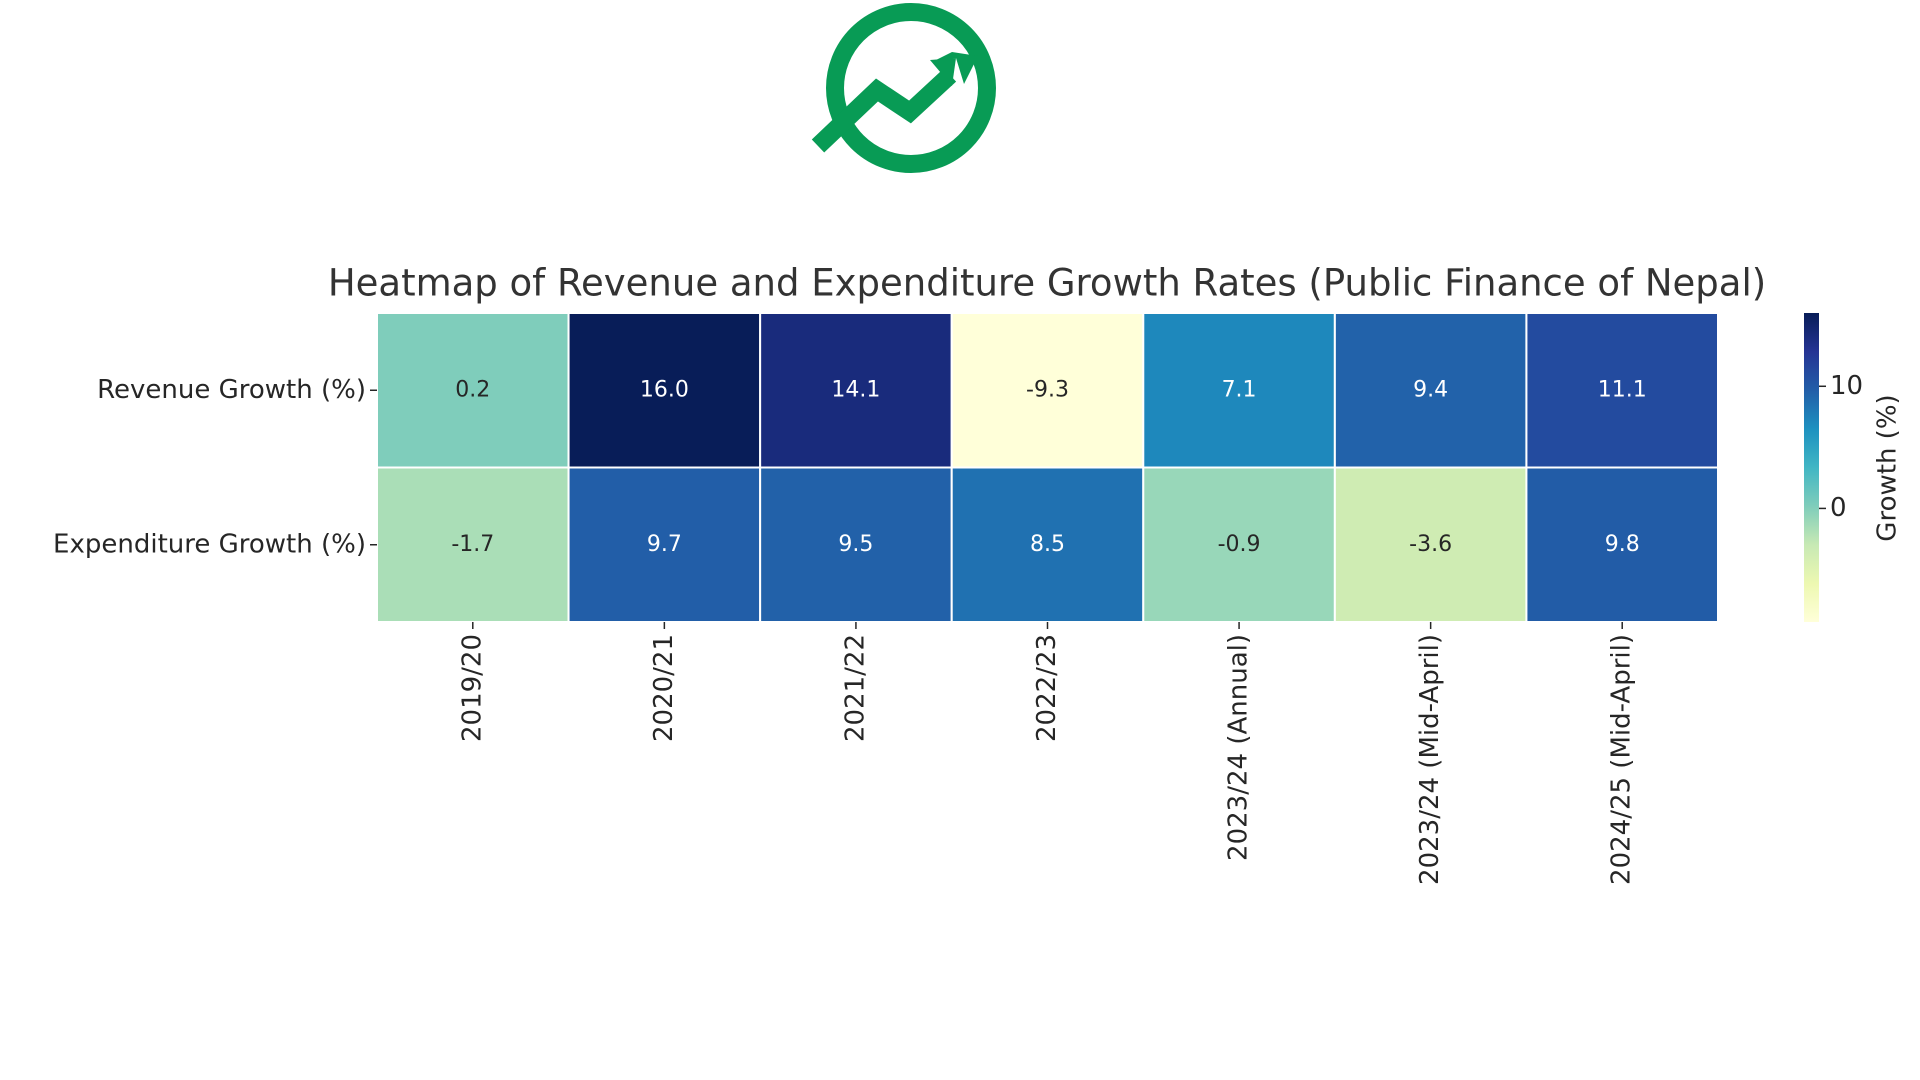  I want to click on cell-label: 0.2, so click(472, 389).